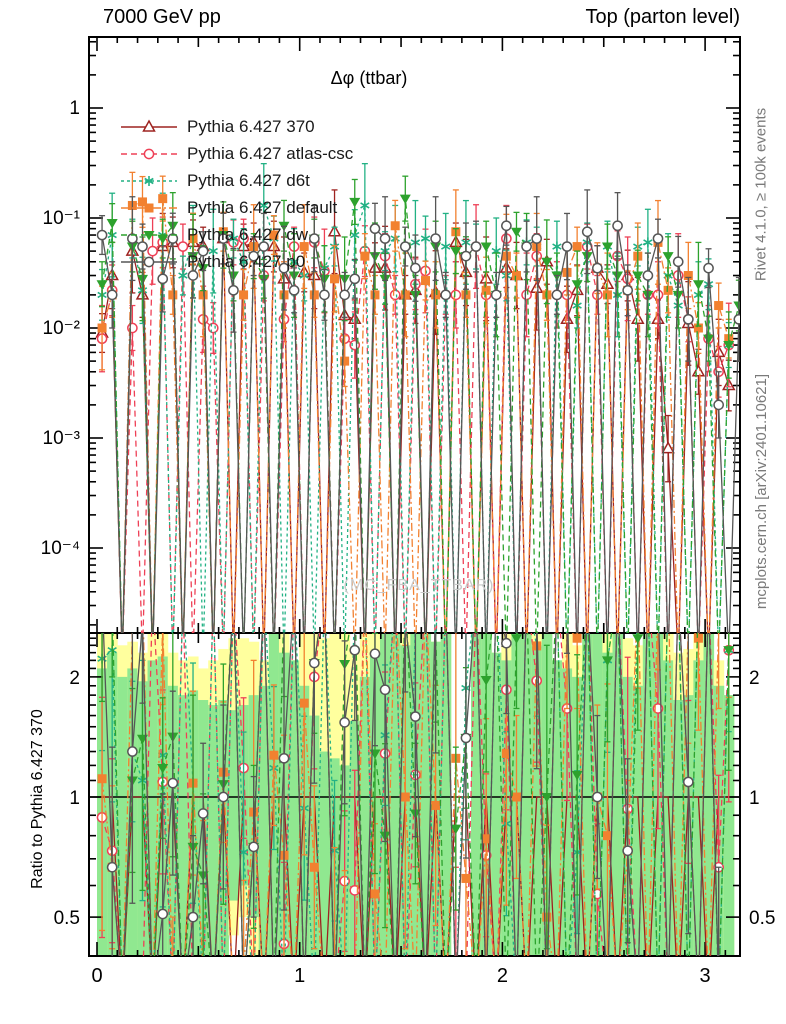 The image size is (786, 1024). I want to click on legend-entry: Pythia 6.427 d6t, so click(236, 180).